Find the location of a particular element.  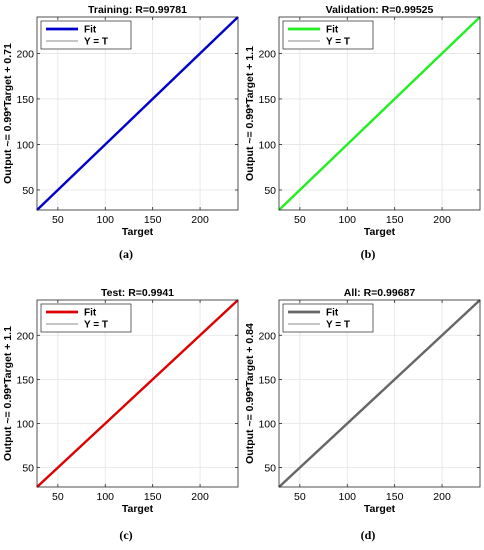

chart-title: All: R=0.99687 is located at coordinates (380, 293).